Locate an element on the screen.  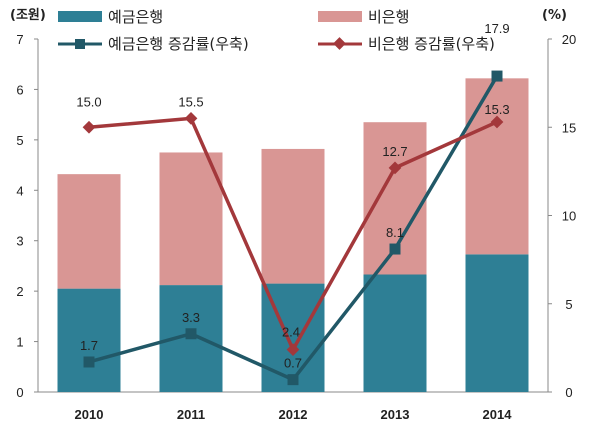
legend: 예금은행 비은행 예금은행 증감률(우축) 비은행 증감률(우축) is located at coordinates (276, 30).